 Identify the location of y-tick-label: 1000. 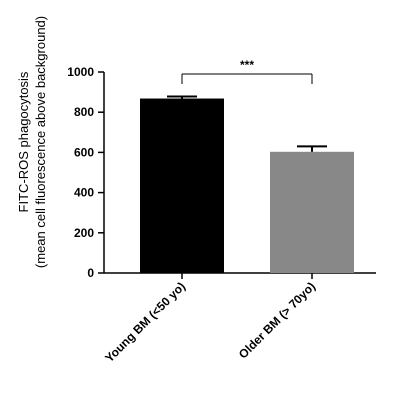
(80, 72).